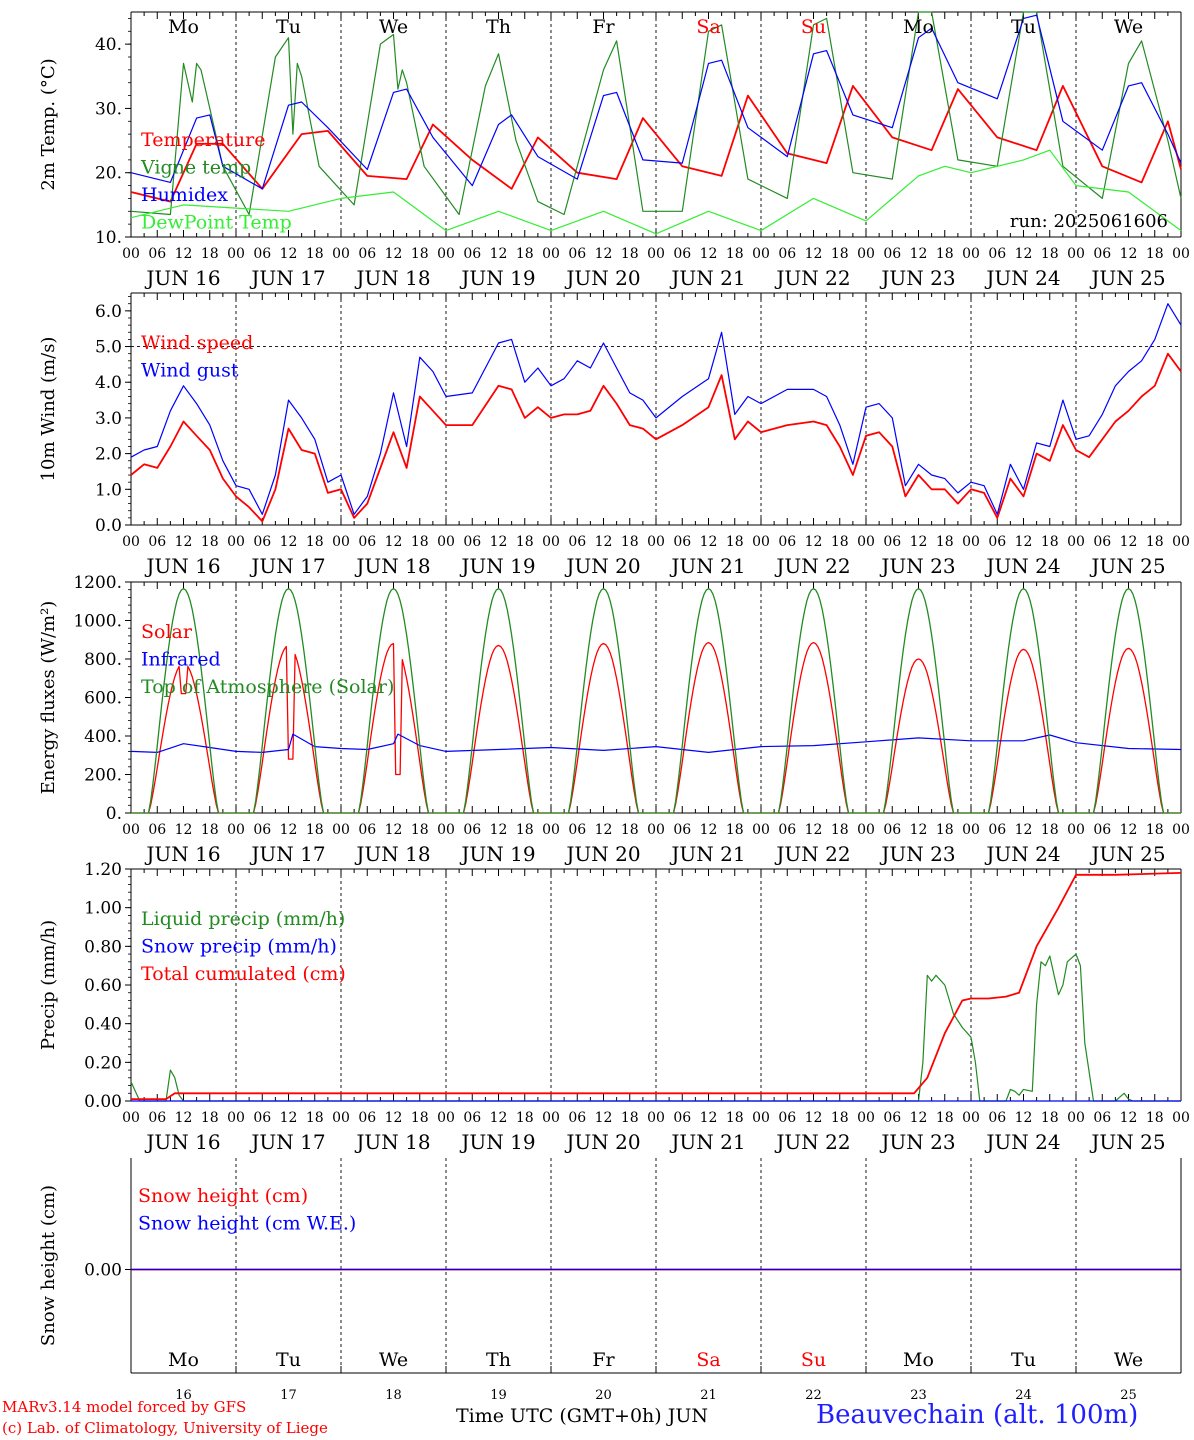 This screenshot has width=1194, height=1440. I want to click on day-number: 23, so click(918, 1395).